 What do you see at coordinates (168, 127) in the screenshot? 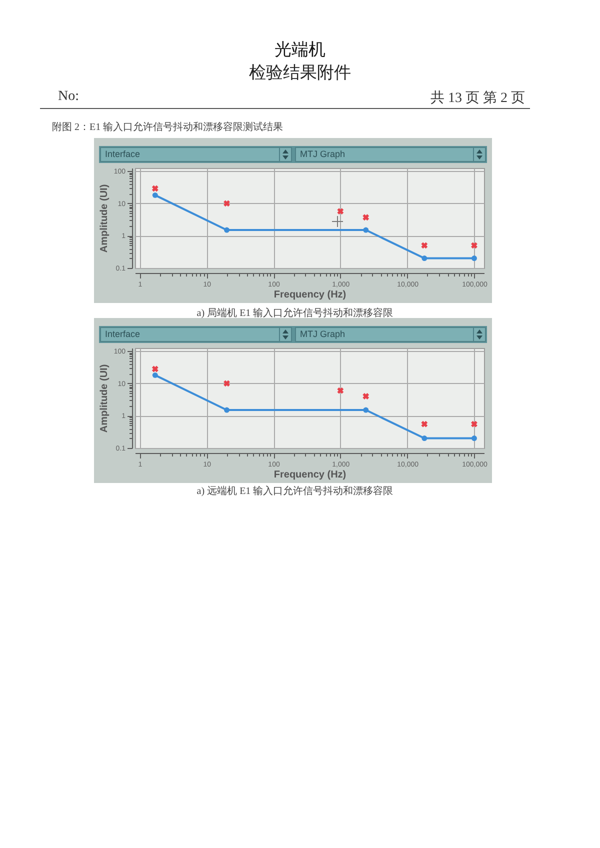
I see `text: 附图 2：E1 输入口允许信号抖动和漂移容限测试结果` at bounding box center [168, 127].